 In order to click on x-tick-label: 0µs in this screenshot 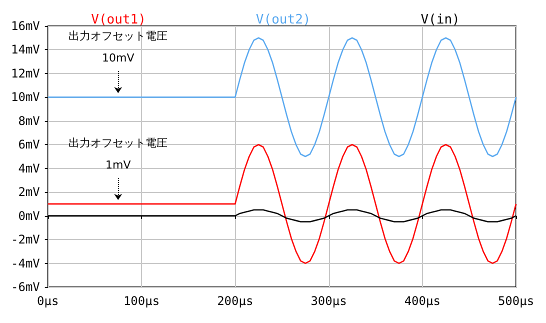, I will do `click(48, 301)`.